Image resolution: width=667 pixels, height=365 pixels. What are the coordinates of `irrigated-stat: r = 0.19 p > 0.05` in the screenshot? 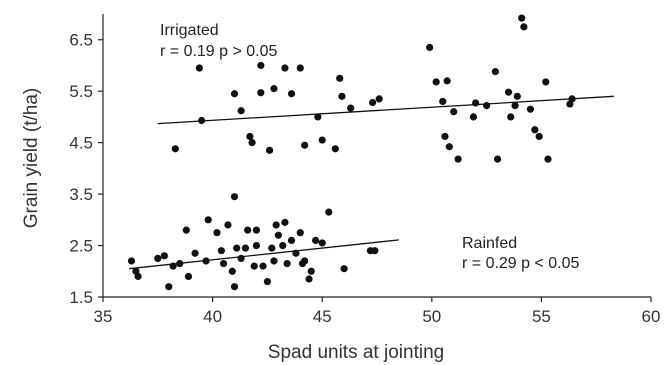 It's located at (219, 51).